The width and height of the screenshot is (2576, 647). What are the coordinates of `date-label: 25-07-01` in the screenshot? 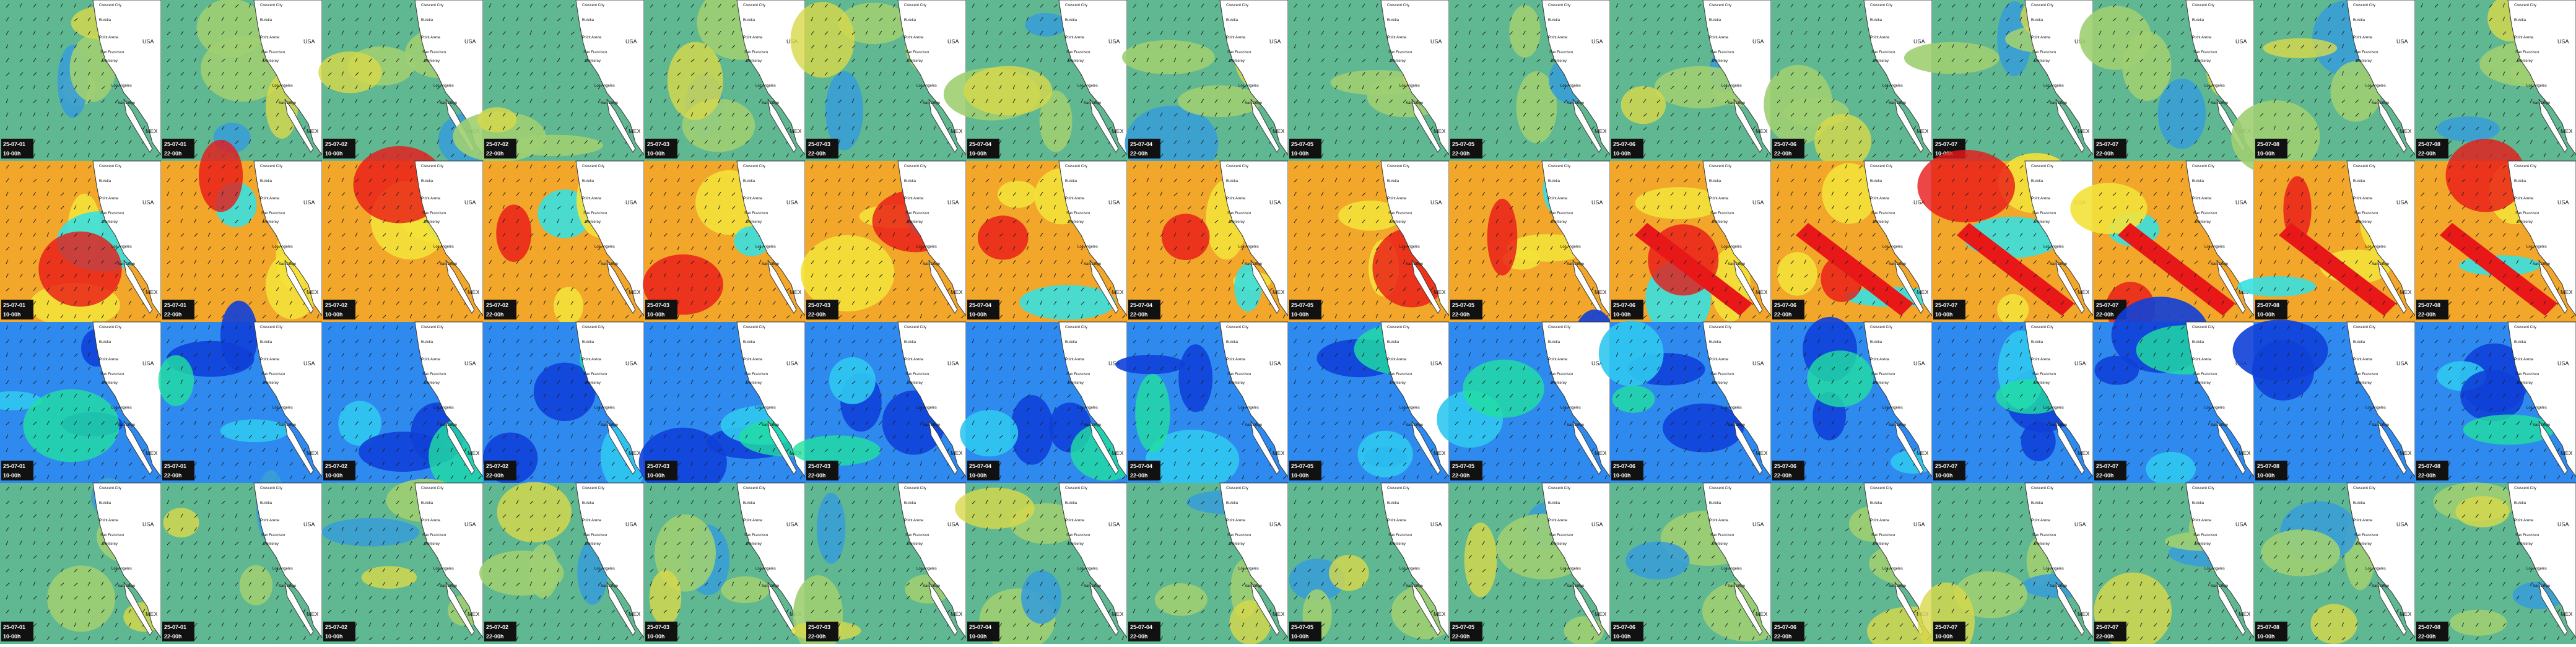 It's located at (175, 144).